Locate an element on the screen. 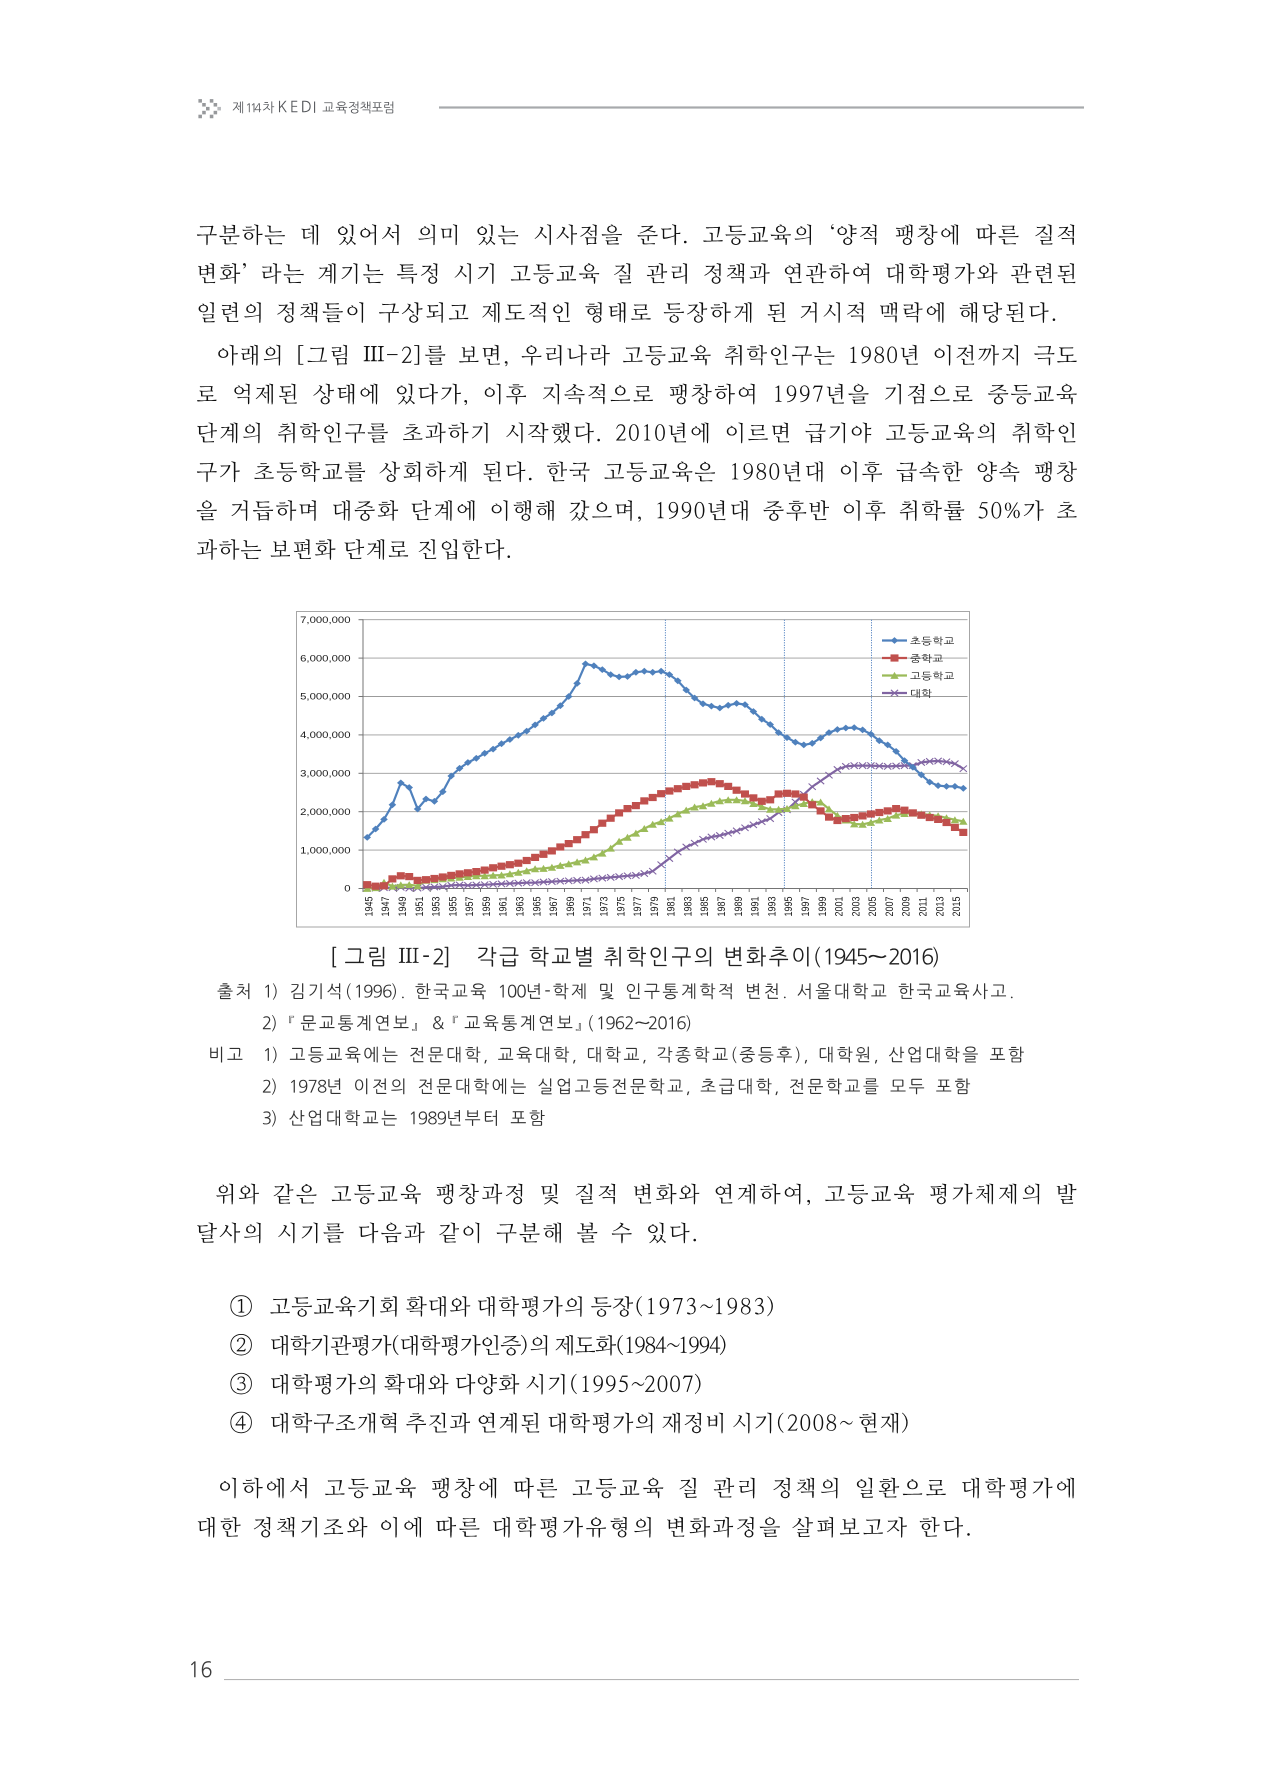  svg-text: 1967 is located at coordinates (554, 906).